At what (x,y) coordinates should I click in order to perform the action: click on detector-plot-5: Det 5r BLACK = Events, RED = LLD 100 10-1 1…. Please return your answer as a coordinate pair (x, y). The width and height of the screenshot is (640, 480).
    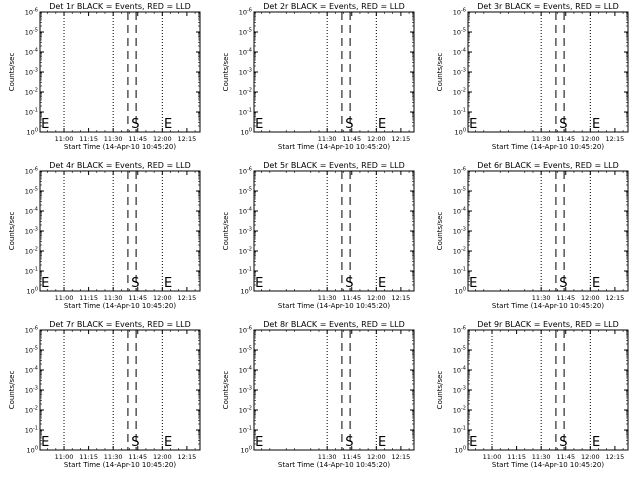
    Looking at the image, I should click on (318, 235).